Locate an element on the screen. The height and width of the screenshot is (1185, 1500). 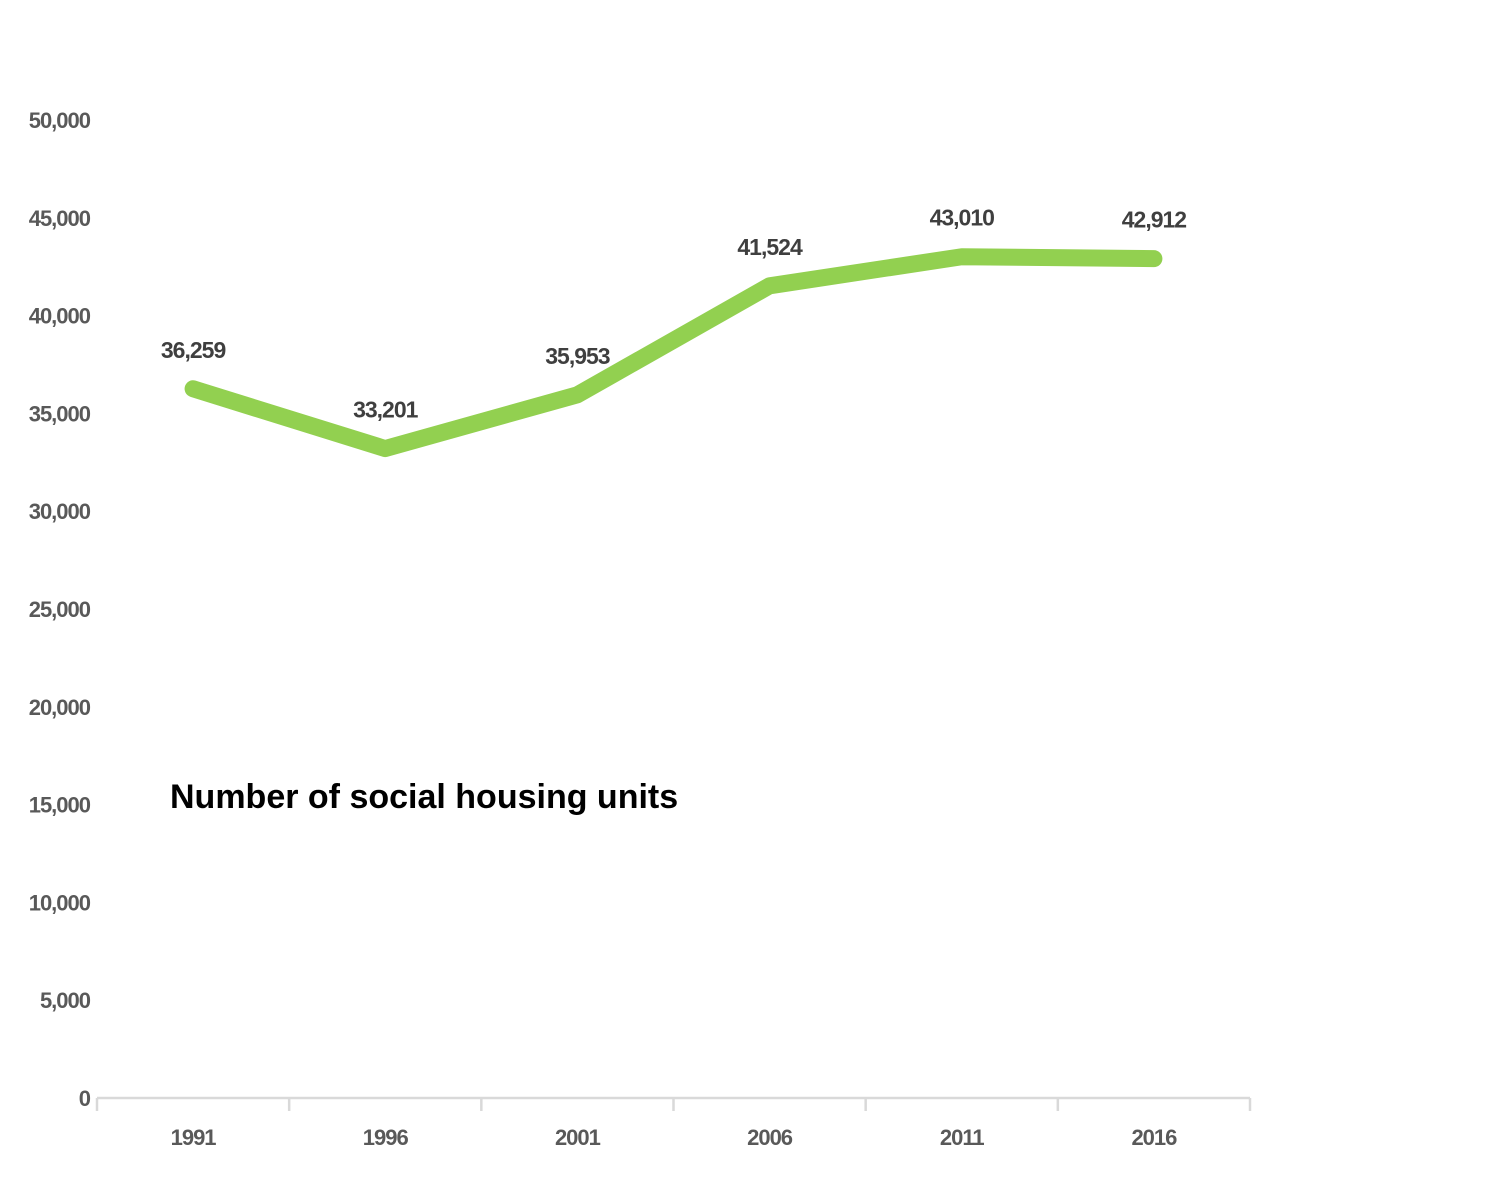
chart-title: Number of social housing units is located at coordinates (424, 797).